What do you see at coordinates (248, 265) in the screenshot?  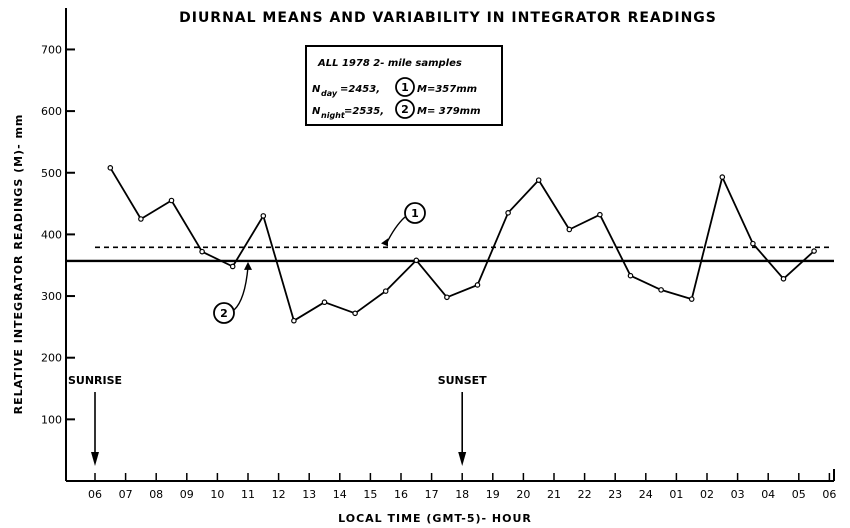 I see `mean-pointer-2-head` at bounding box center [248, 265].